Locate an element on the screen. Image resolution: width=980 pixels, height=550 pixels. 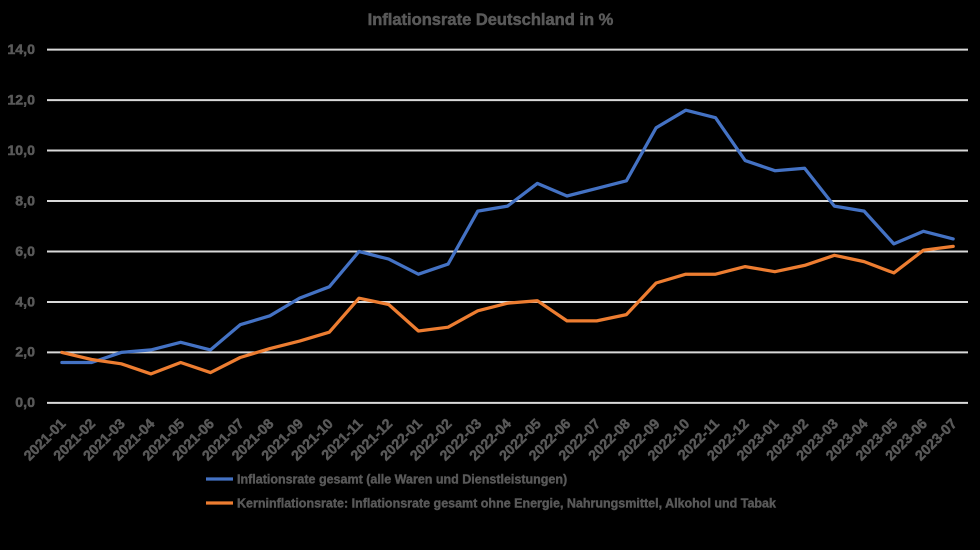
svg-text:Inflationsrate Deutschland in: Inflationsrate Deutschland in % is located at coordinates (491, 20).